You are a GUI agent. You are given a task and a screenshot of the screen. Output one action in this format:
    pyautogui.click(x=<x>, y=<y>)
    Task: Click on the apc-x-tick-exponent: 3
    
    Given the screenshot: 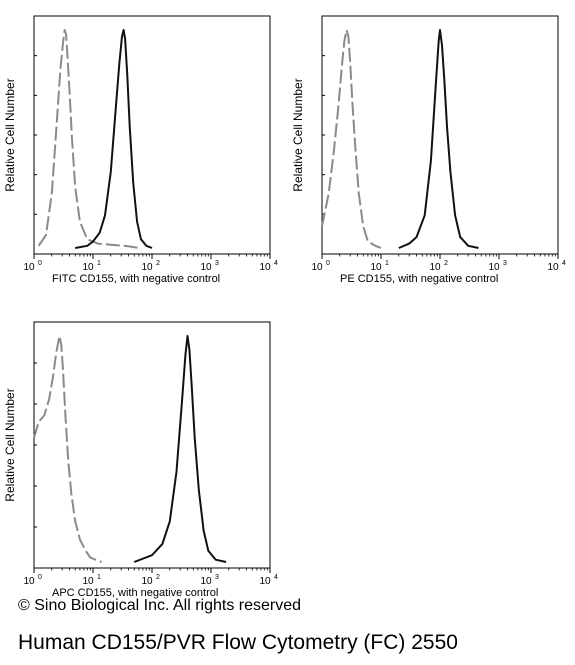 What is the action you would take?
    pyautogui.click(x=217, y=577)
    